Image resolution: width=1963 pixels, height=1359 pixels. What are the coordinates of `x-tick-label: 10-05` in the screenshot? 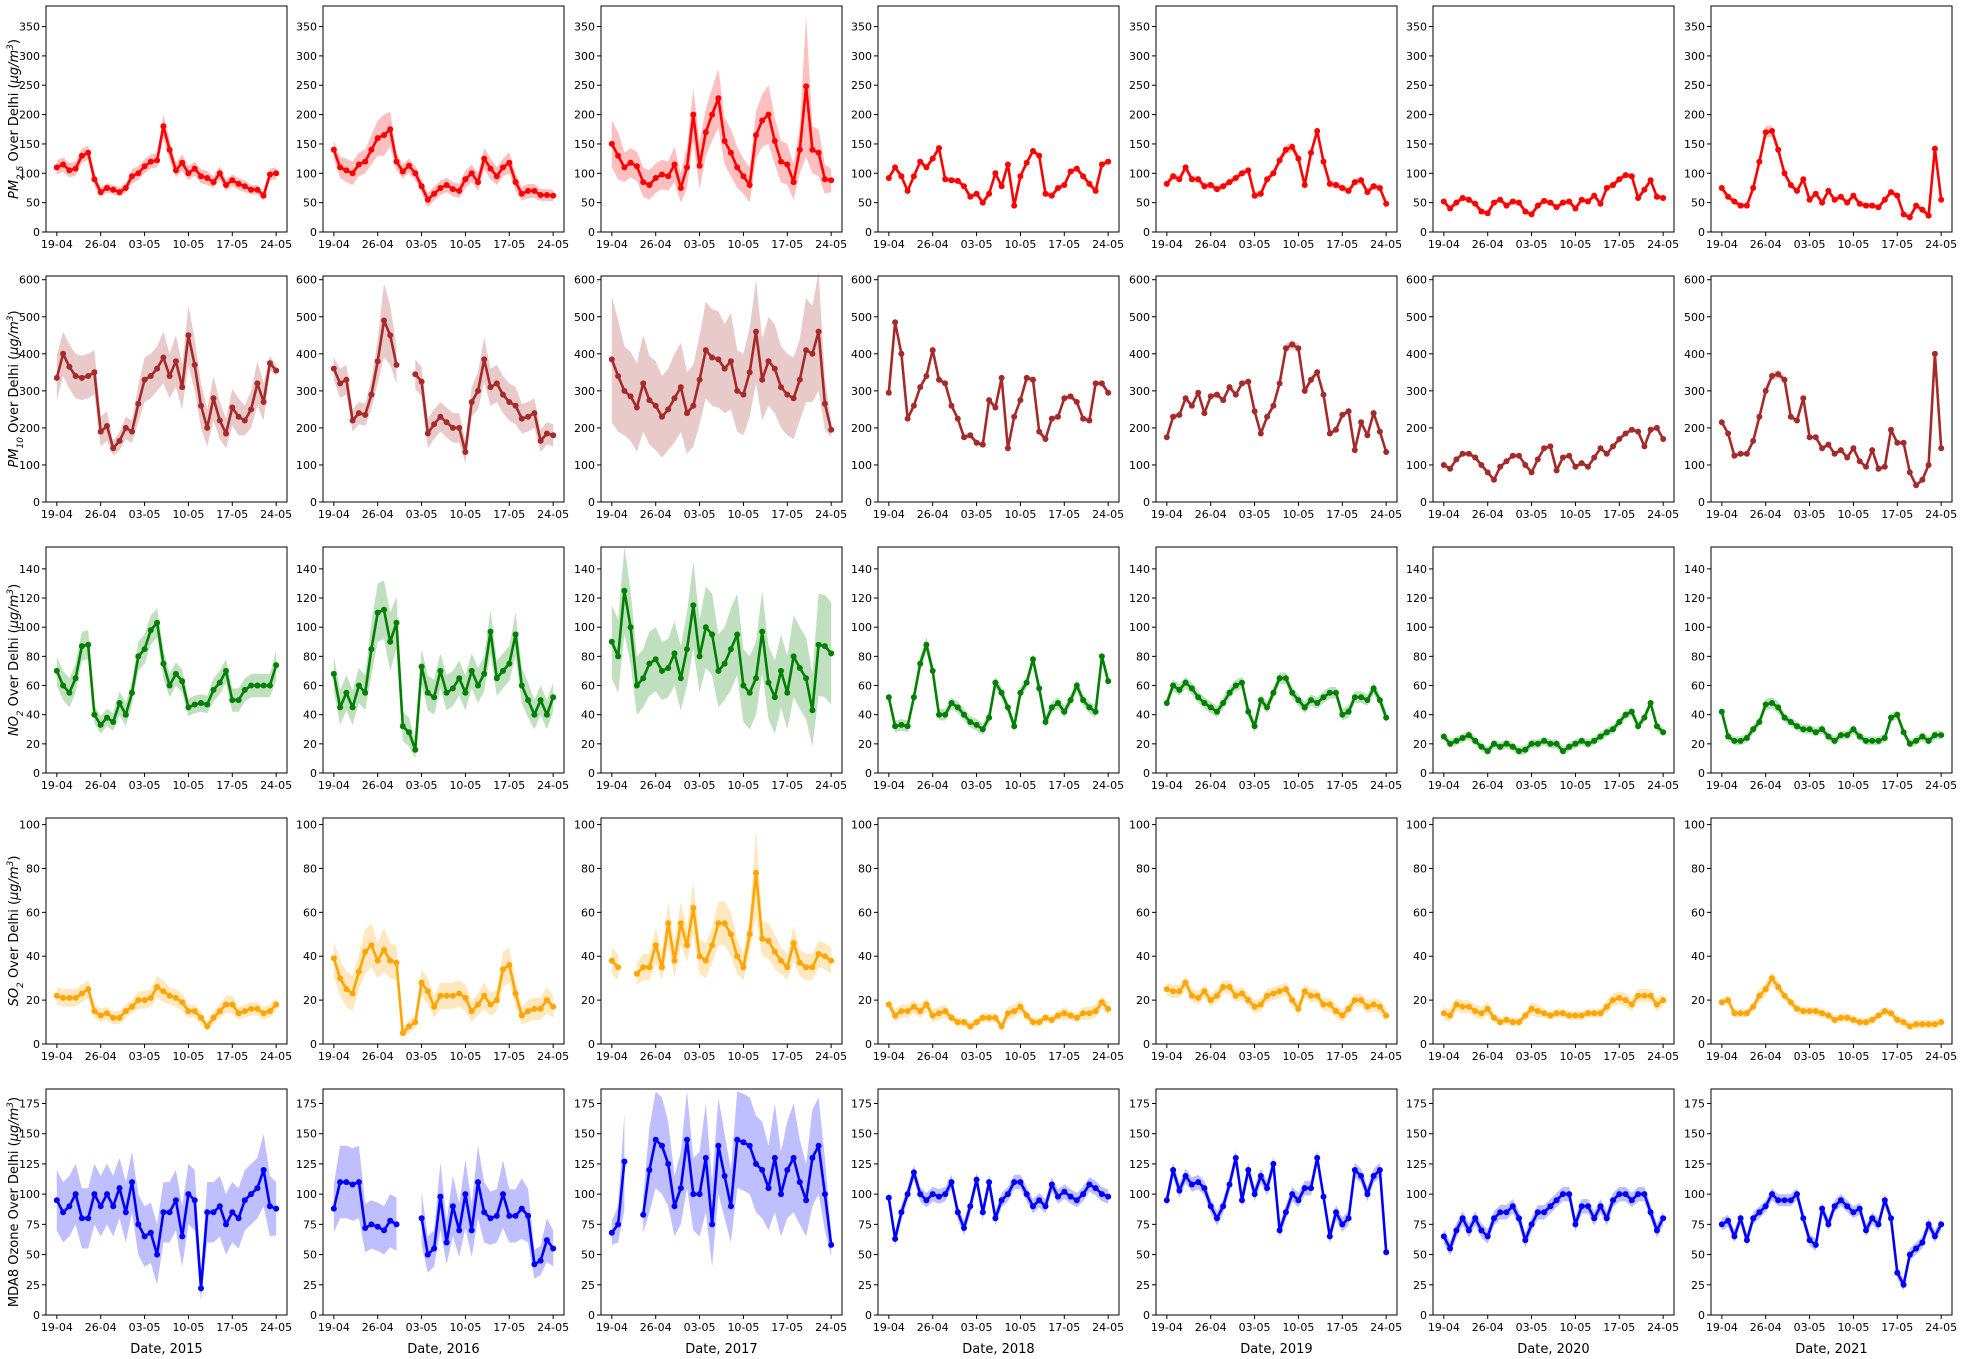 It's located at (465, 244).